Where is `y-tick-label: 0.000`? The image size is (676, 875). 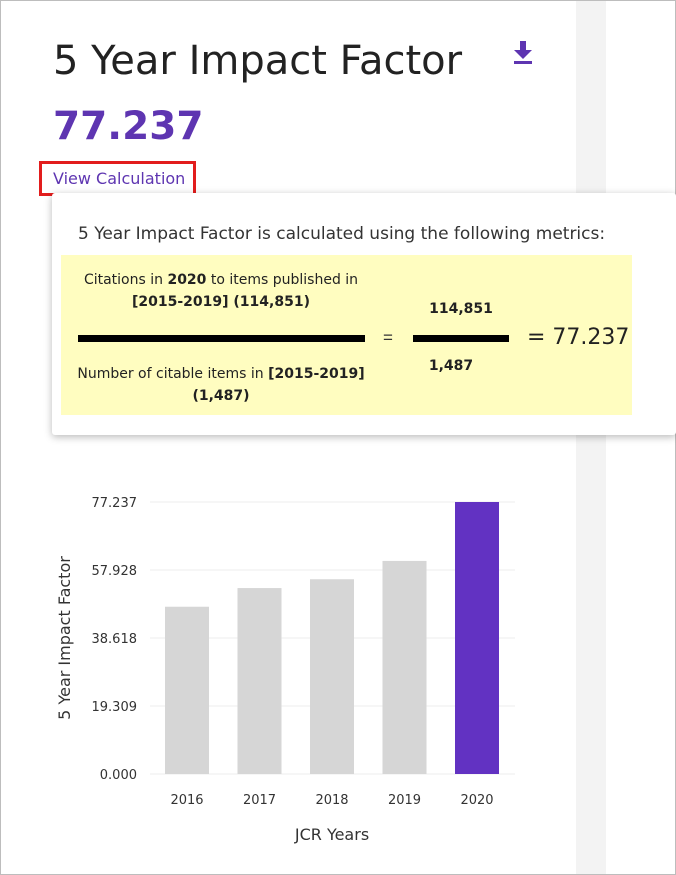
y-tick-label: 0.000 is located at coordinates (118, 775).